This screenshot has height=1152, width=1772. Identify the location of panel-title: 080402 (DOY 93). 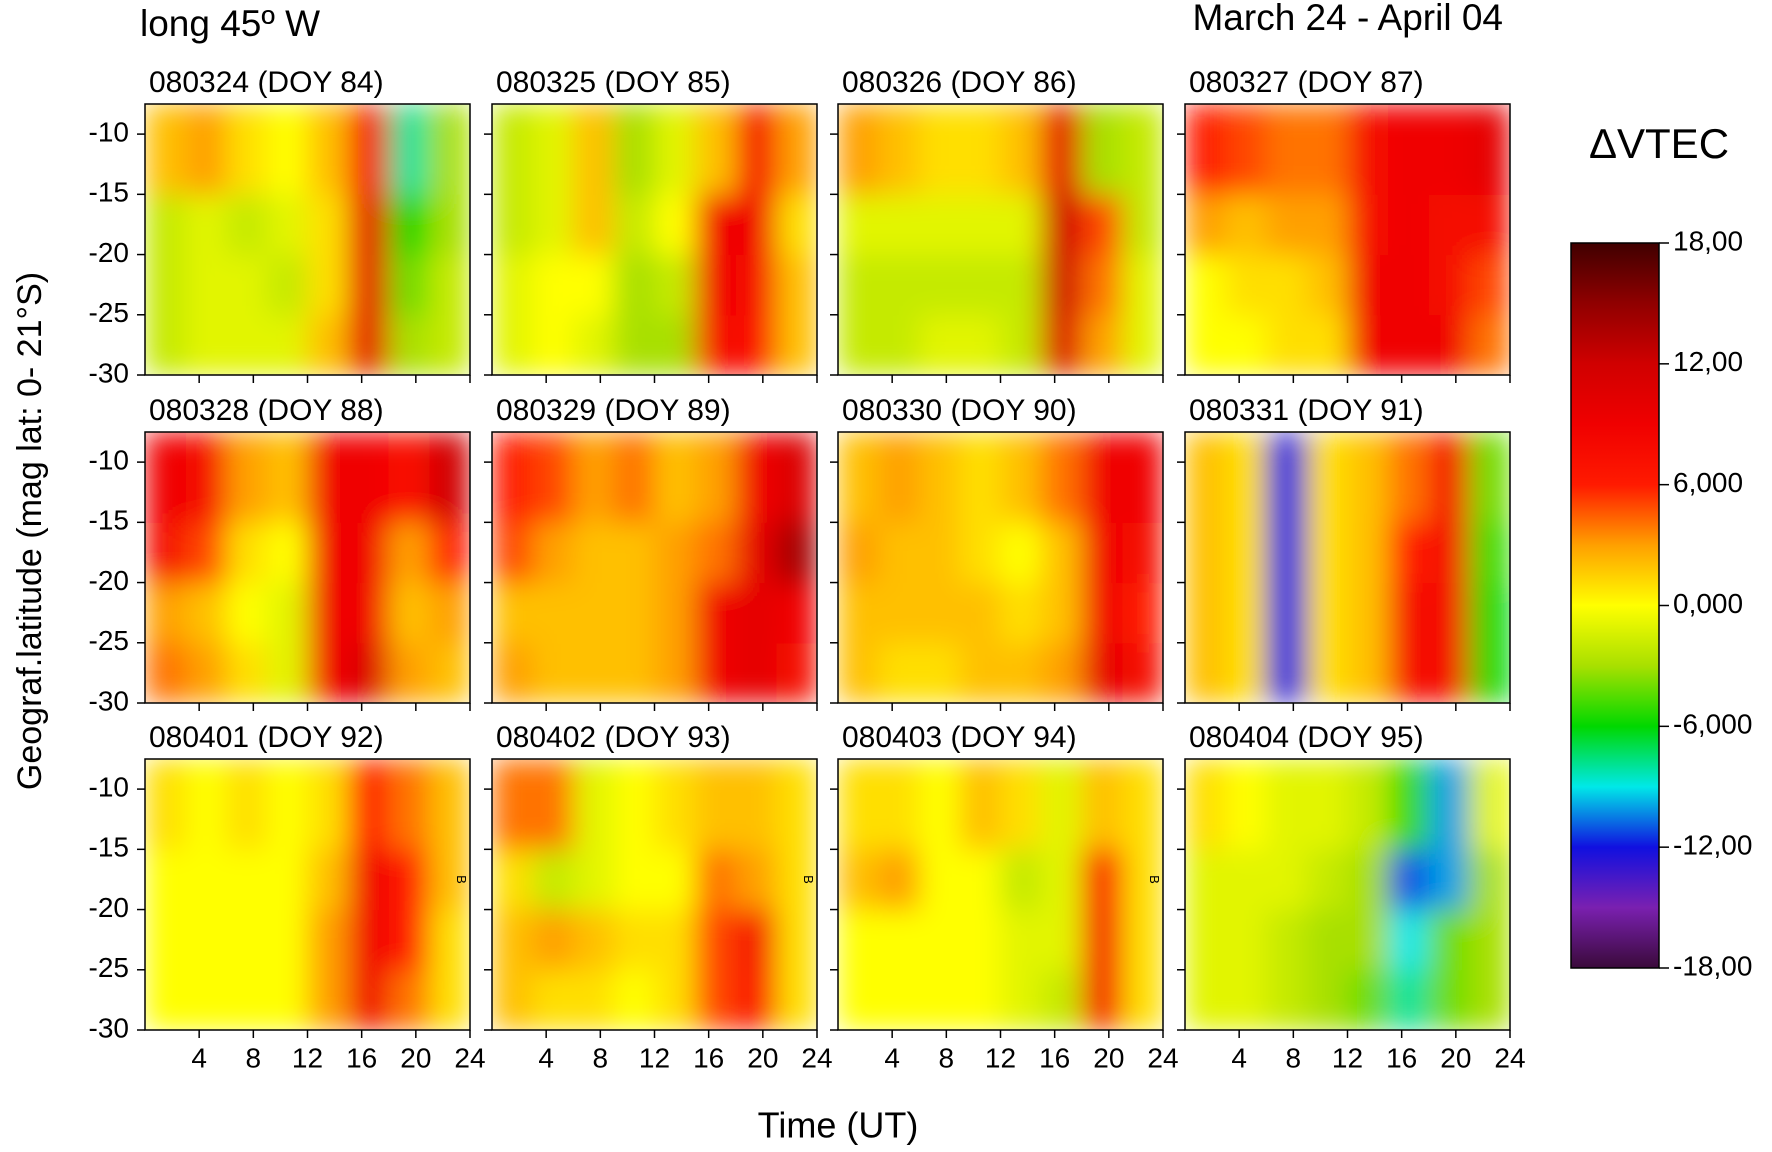
(613, 737).